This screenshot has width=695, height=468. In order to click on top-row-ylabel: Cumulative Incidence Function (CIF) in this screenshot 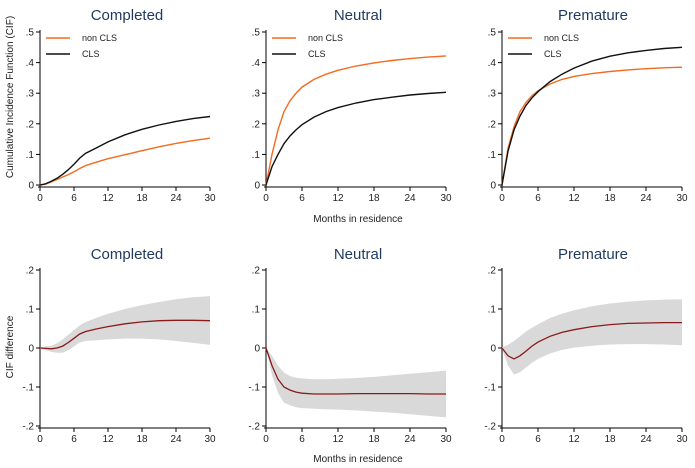, I will do `click(10, 97)`.